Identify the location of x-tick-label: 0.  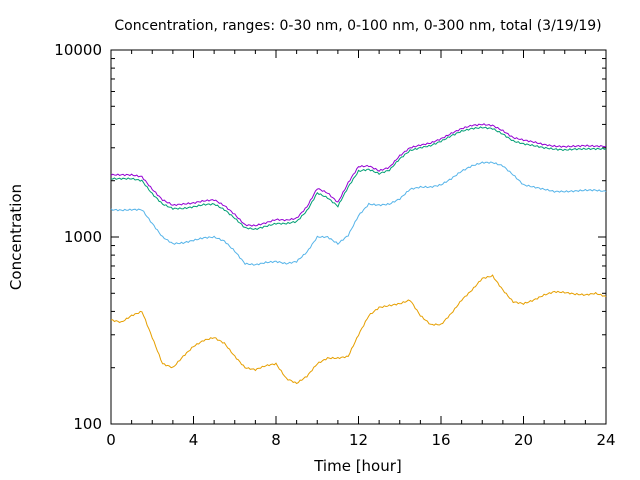
(111, 440).